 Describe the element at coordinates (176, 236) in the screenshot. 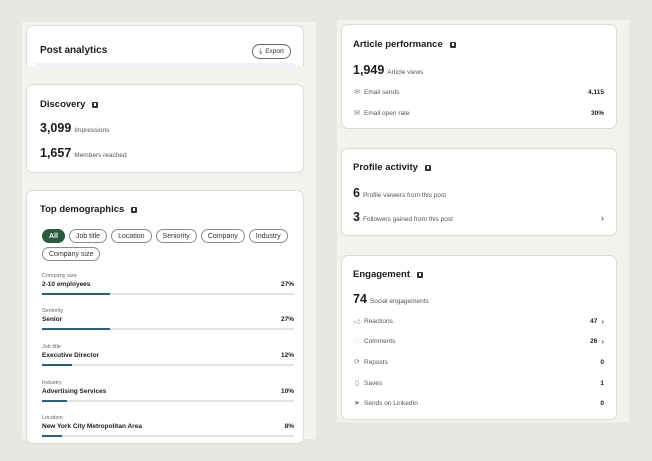

I see `chip-seniority: Seniority` at that location.